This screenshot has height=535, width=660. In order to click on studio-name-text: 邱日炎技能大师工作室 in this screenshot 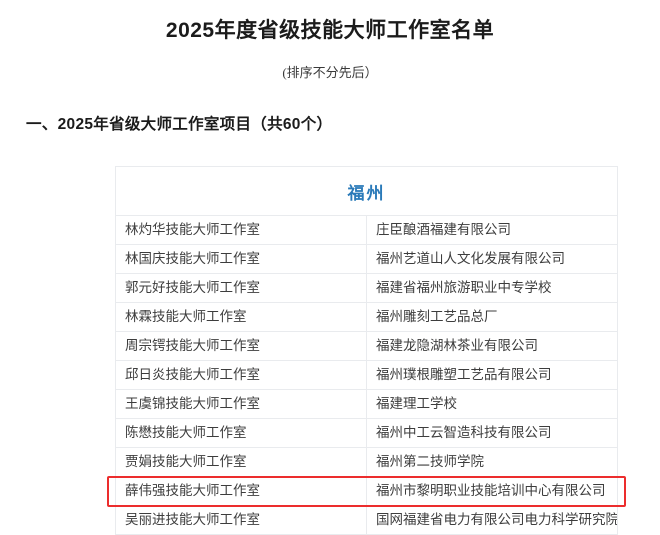, I will do `click(192, 374)`.